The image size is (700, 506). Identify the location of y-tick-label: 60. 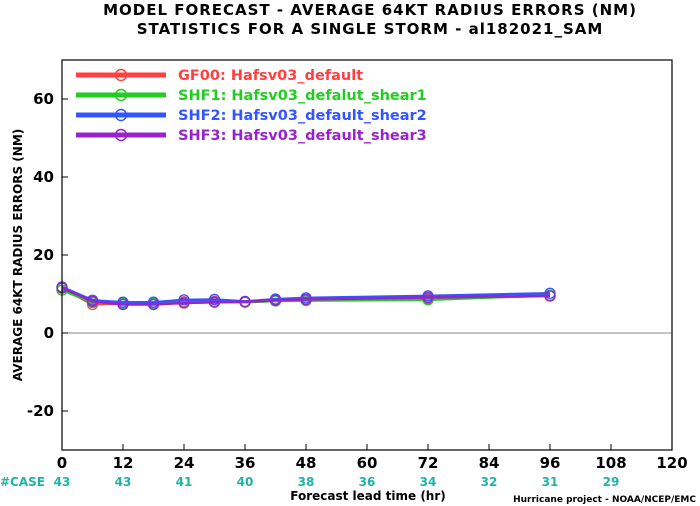
(43, 99).